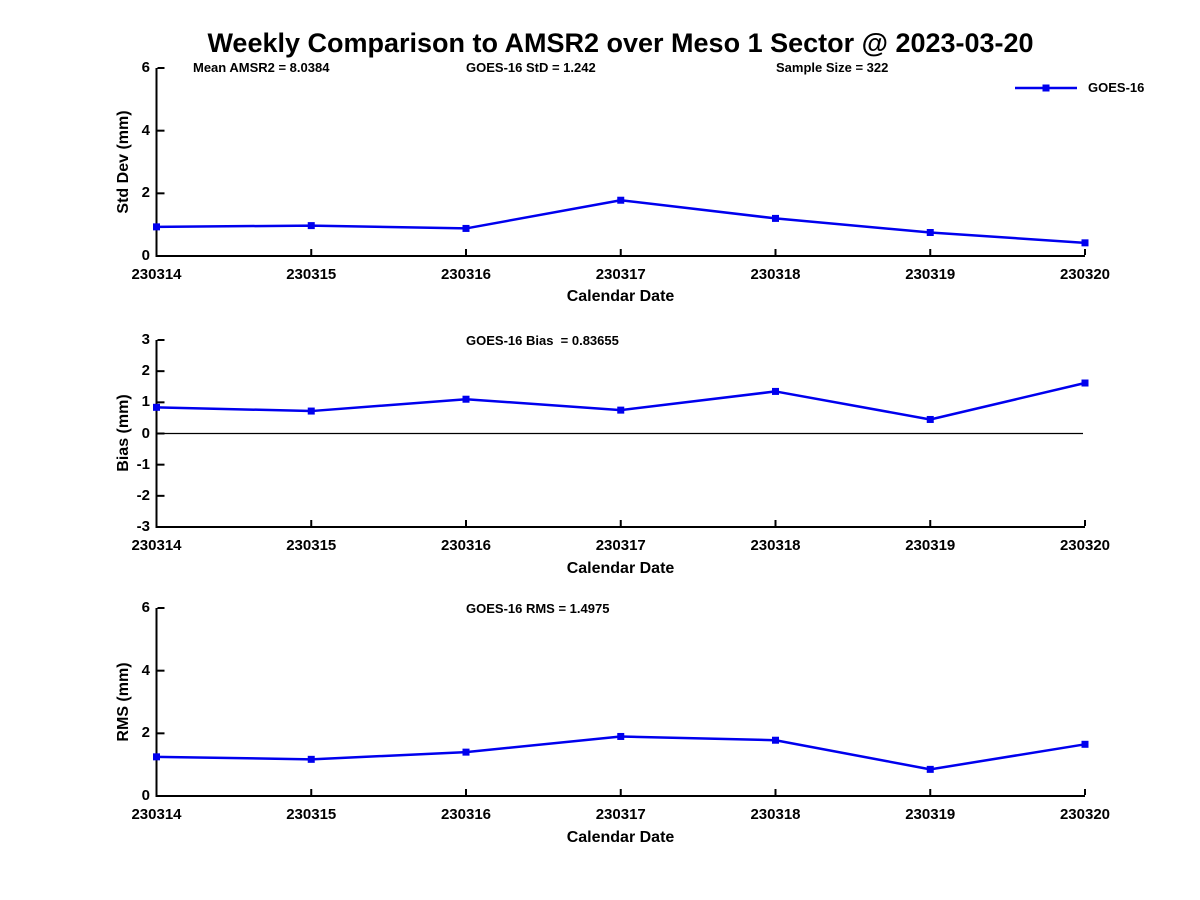 The width and height of the screenshot is (1200, 900). I want to click on annotation-goes16-std: GOES-16 StD = 1.242, so click(531, 67).